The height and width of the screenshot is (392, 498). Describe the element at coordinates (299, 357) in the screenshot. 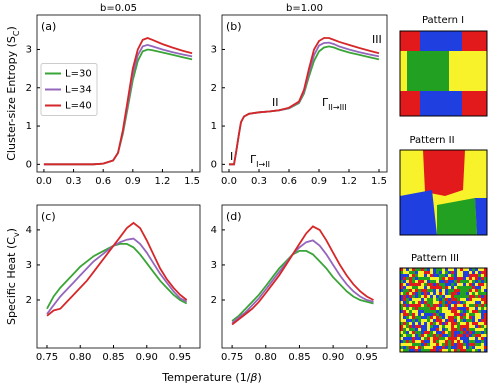

I see `x-tick-label: 0.85` at that location.